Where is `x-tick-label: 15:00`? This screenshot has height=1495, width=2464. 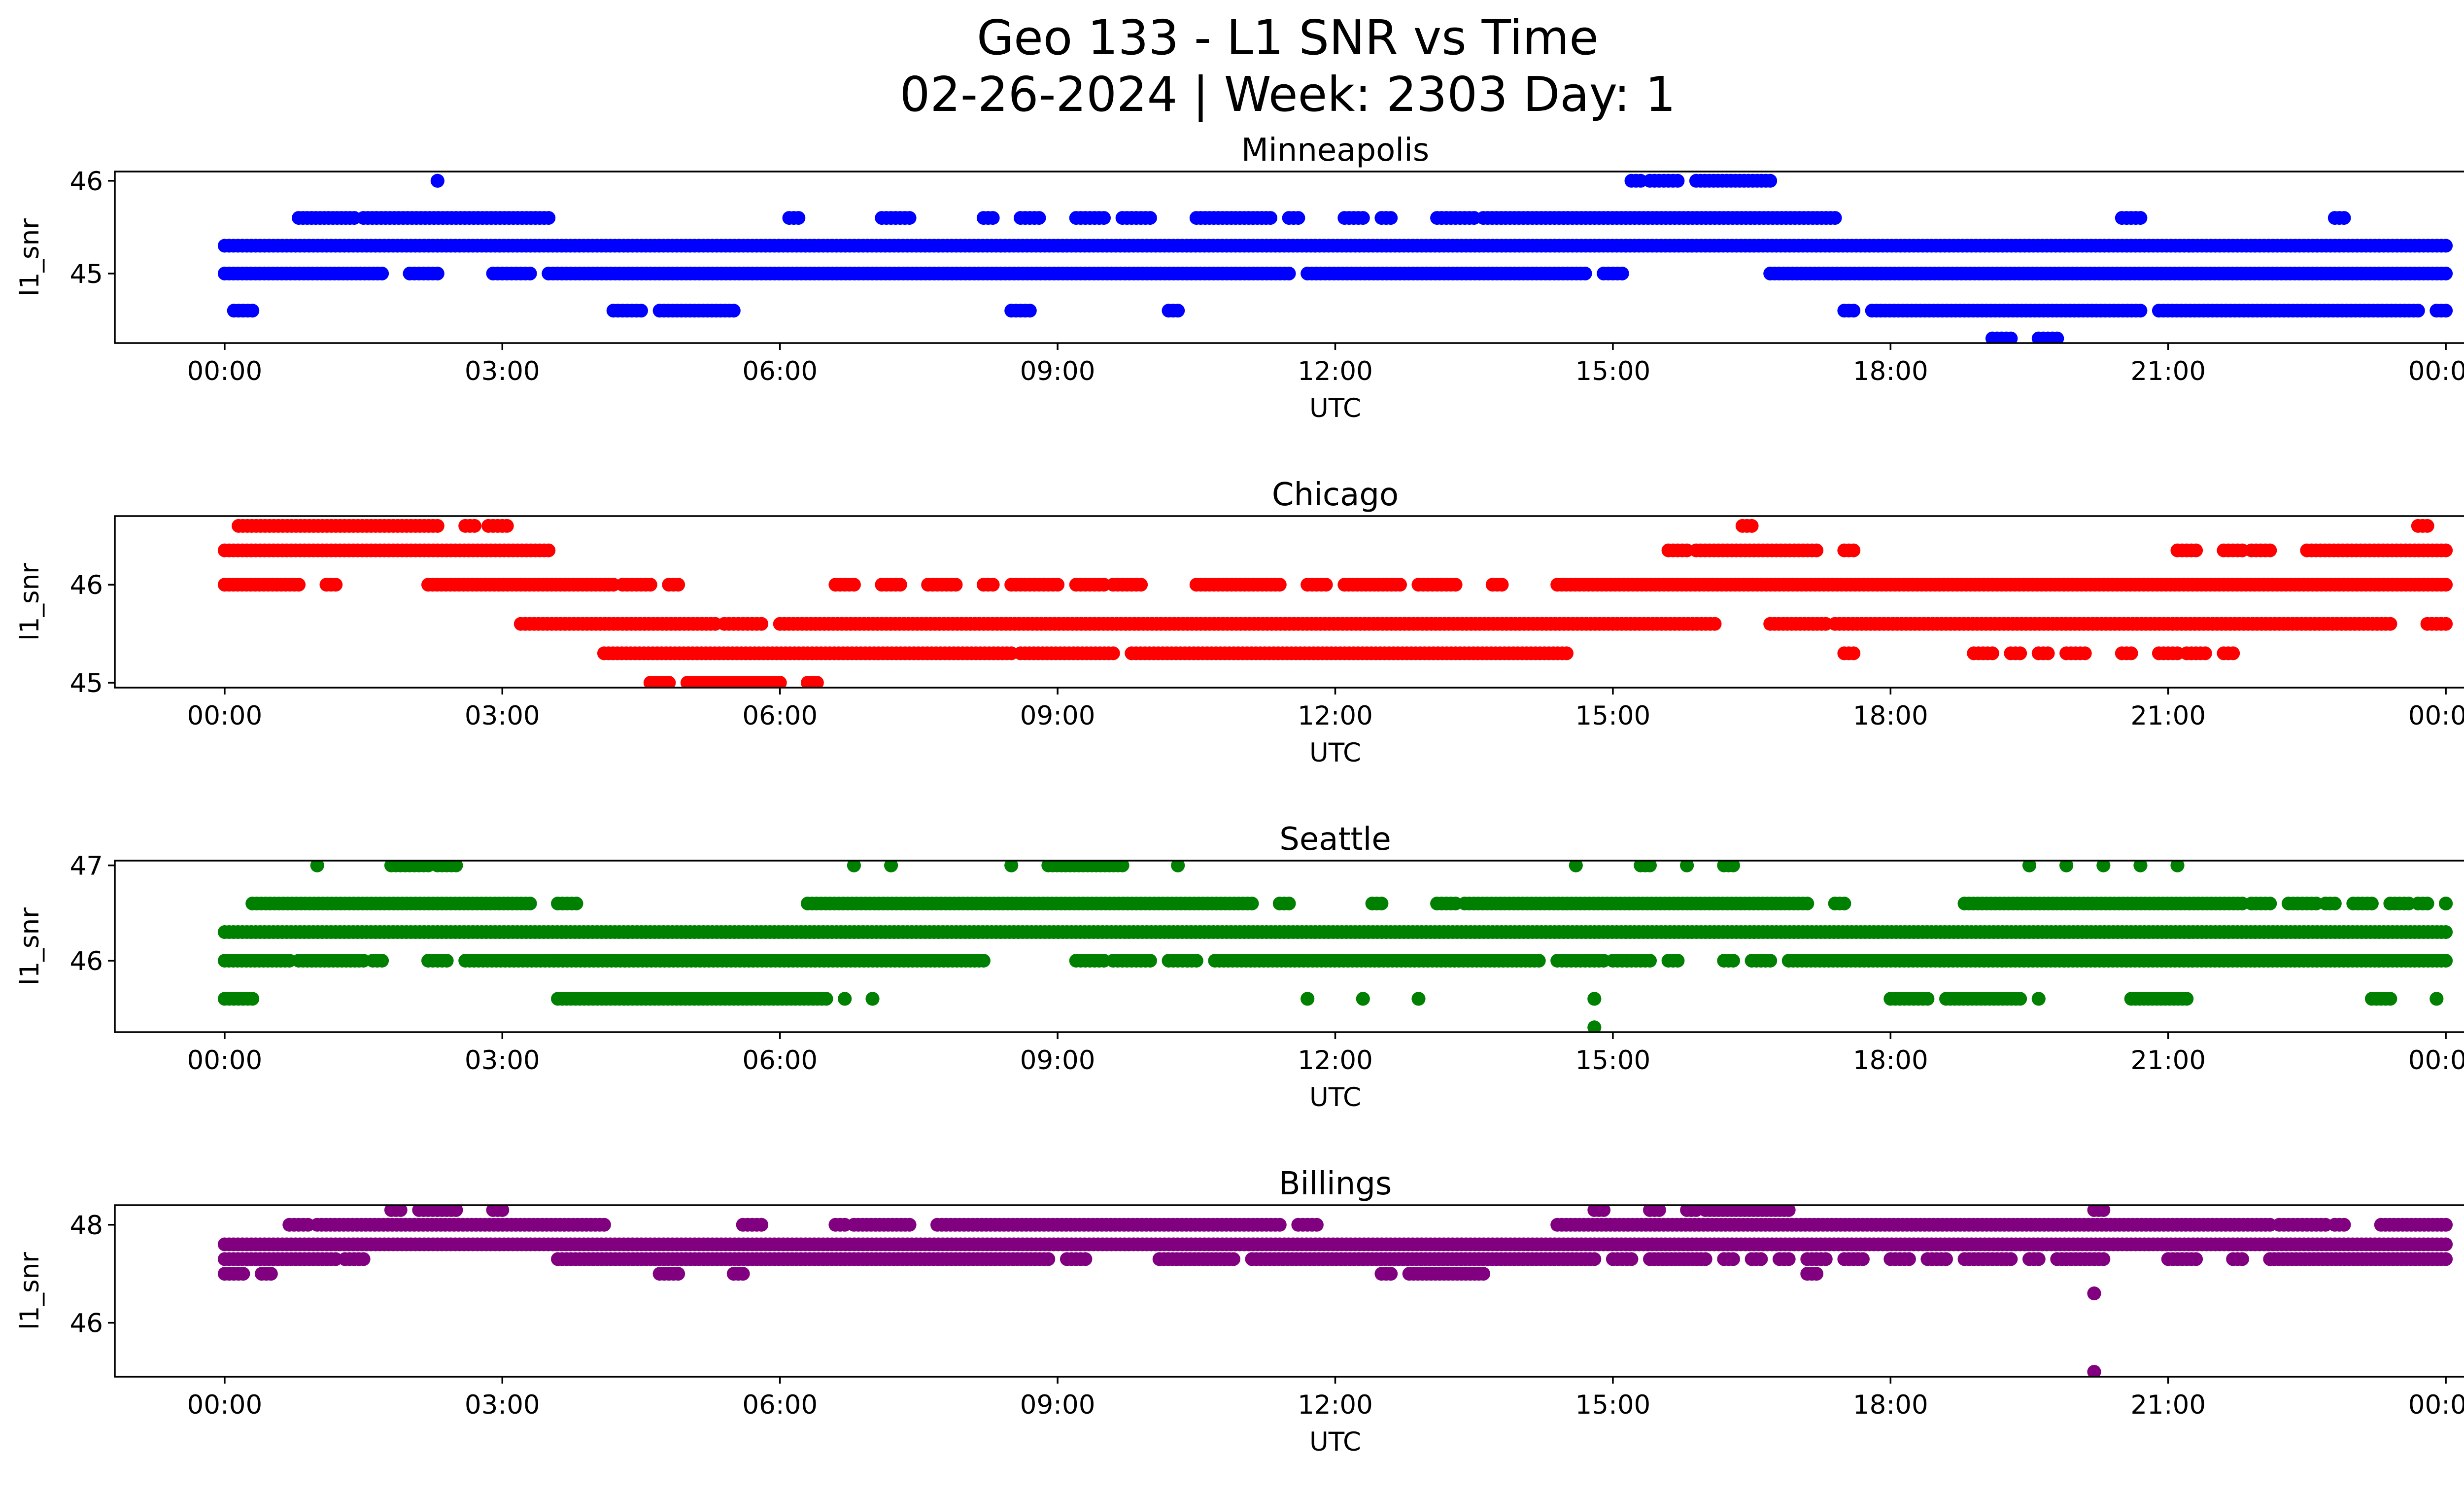
x-tick-label: 15:00 is located at coordinates (1613, 371).